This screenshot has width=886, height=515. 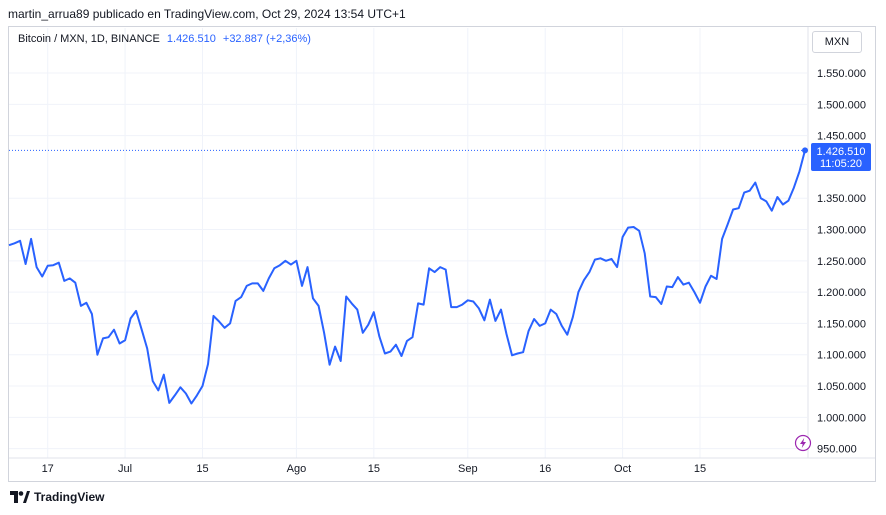 What do you see at coordinates (841, 293) in the screenshot?
I see `y-tick-label: 1.200.000` at bounding box center [841, 293].